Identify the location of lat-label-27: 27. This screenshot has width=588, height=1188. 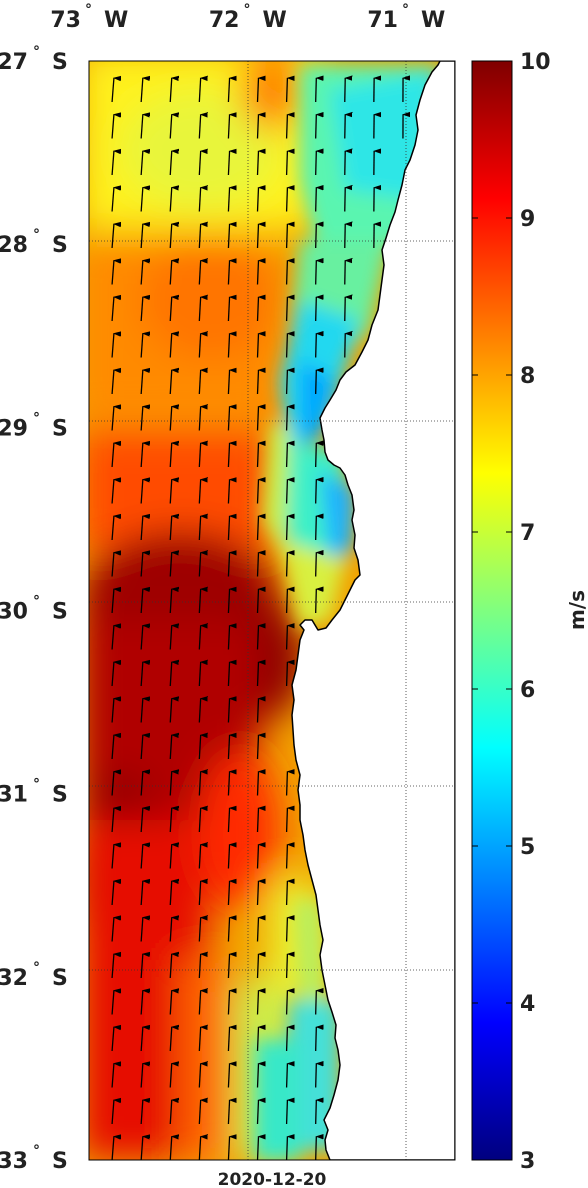
(14, 62).